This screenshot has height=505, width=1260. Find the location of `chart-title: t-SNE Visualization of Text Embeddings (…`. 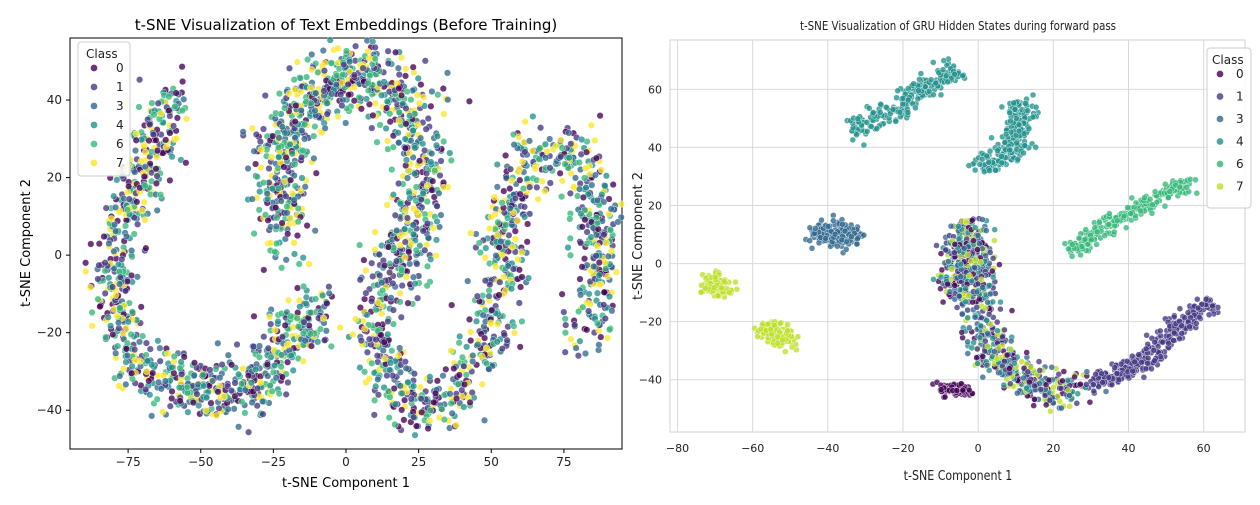

chart-title: t-SNE Visualization of Text Embeddings (… is located at coordinates (346, 25).